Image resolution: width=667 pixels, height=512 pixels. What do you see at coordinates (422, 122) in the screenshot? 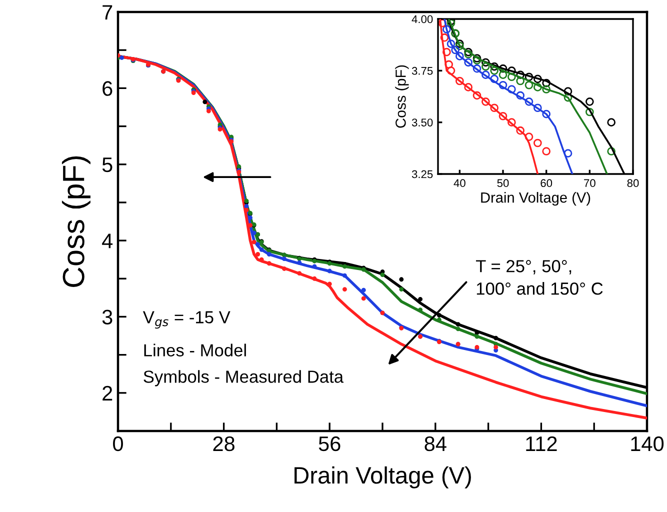
I see `y-tick-label: 3.50` at bounding box center [422, 122].